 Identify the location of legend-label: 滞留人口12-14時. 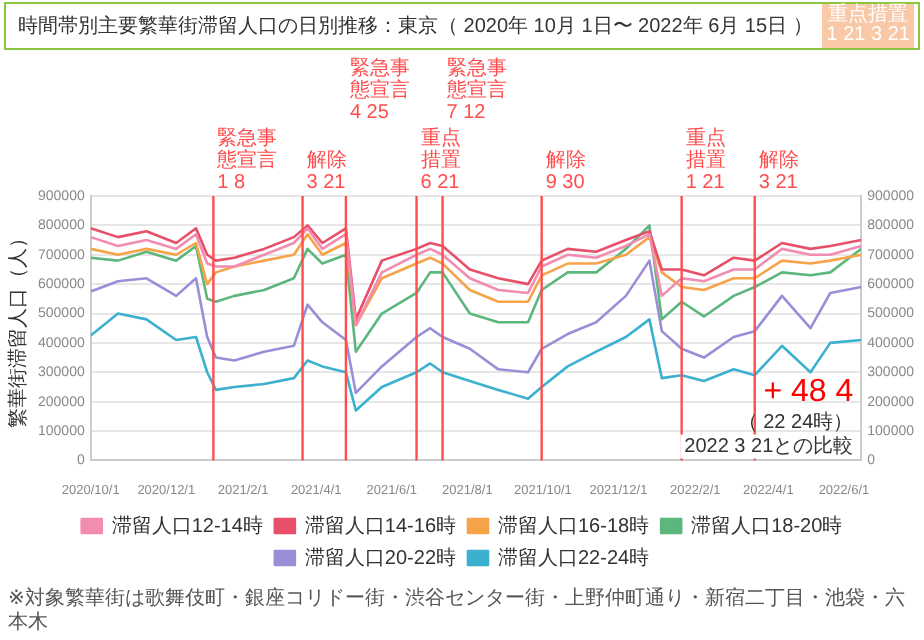
(187, 525).